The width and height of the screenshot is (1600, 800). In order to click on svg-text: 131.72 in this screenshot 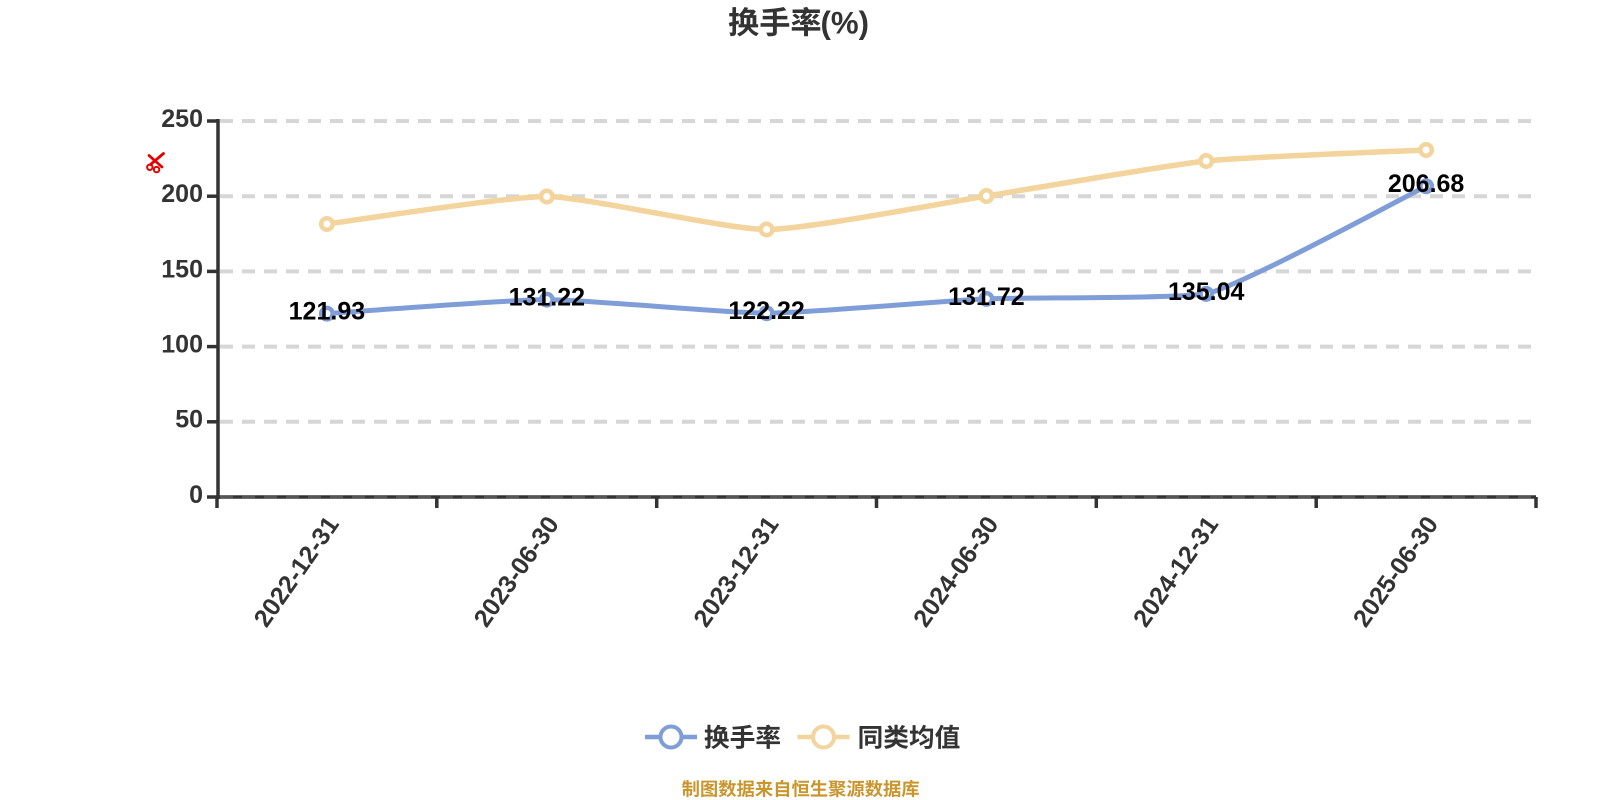, I will do `click(986, 297)`.